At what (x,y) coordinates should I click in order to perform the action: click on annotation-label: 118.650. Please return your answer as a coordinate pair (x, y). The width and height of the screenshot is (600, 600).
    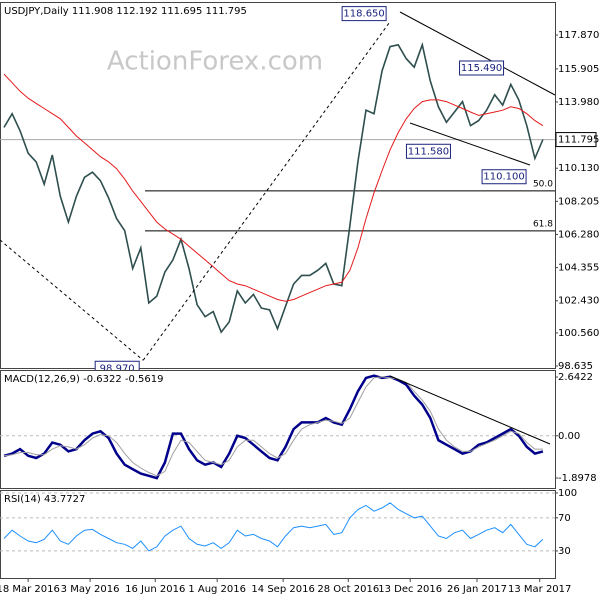
    Looking at the image, I should click on (363, 14).